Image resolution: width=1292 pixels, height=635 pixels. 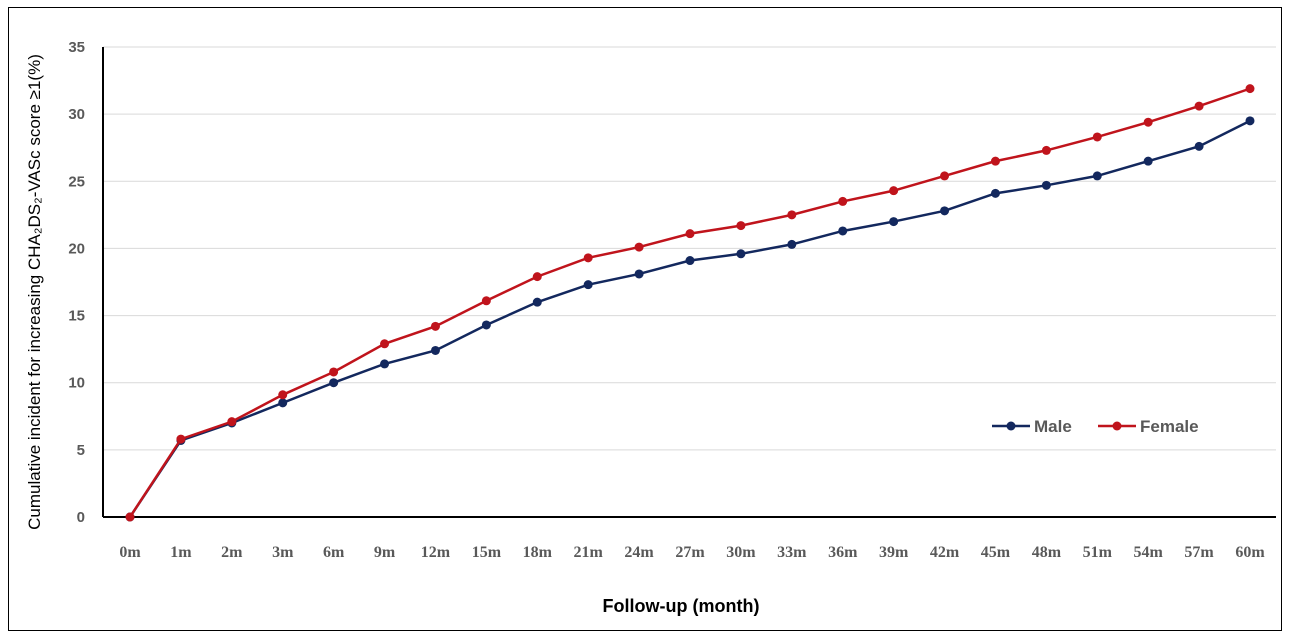 I want to click on x-axis-title: Follow-up (month), so click(x=681, y=606).